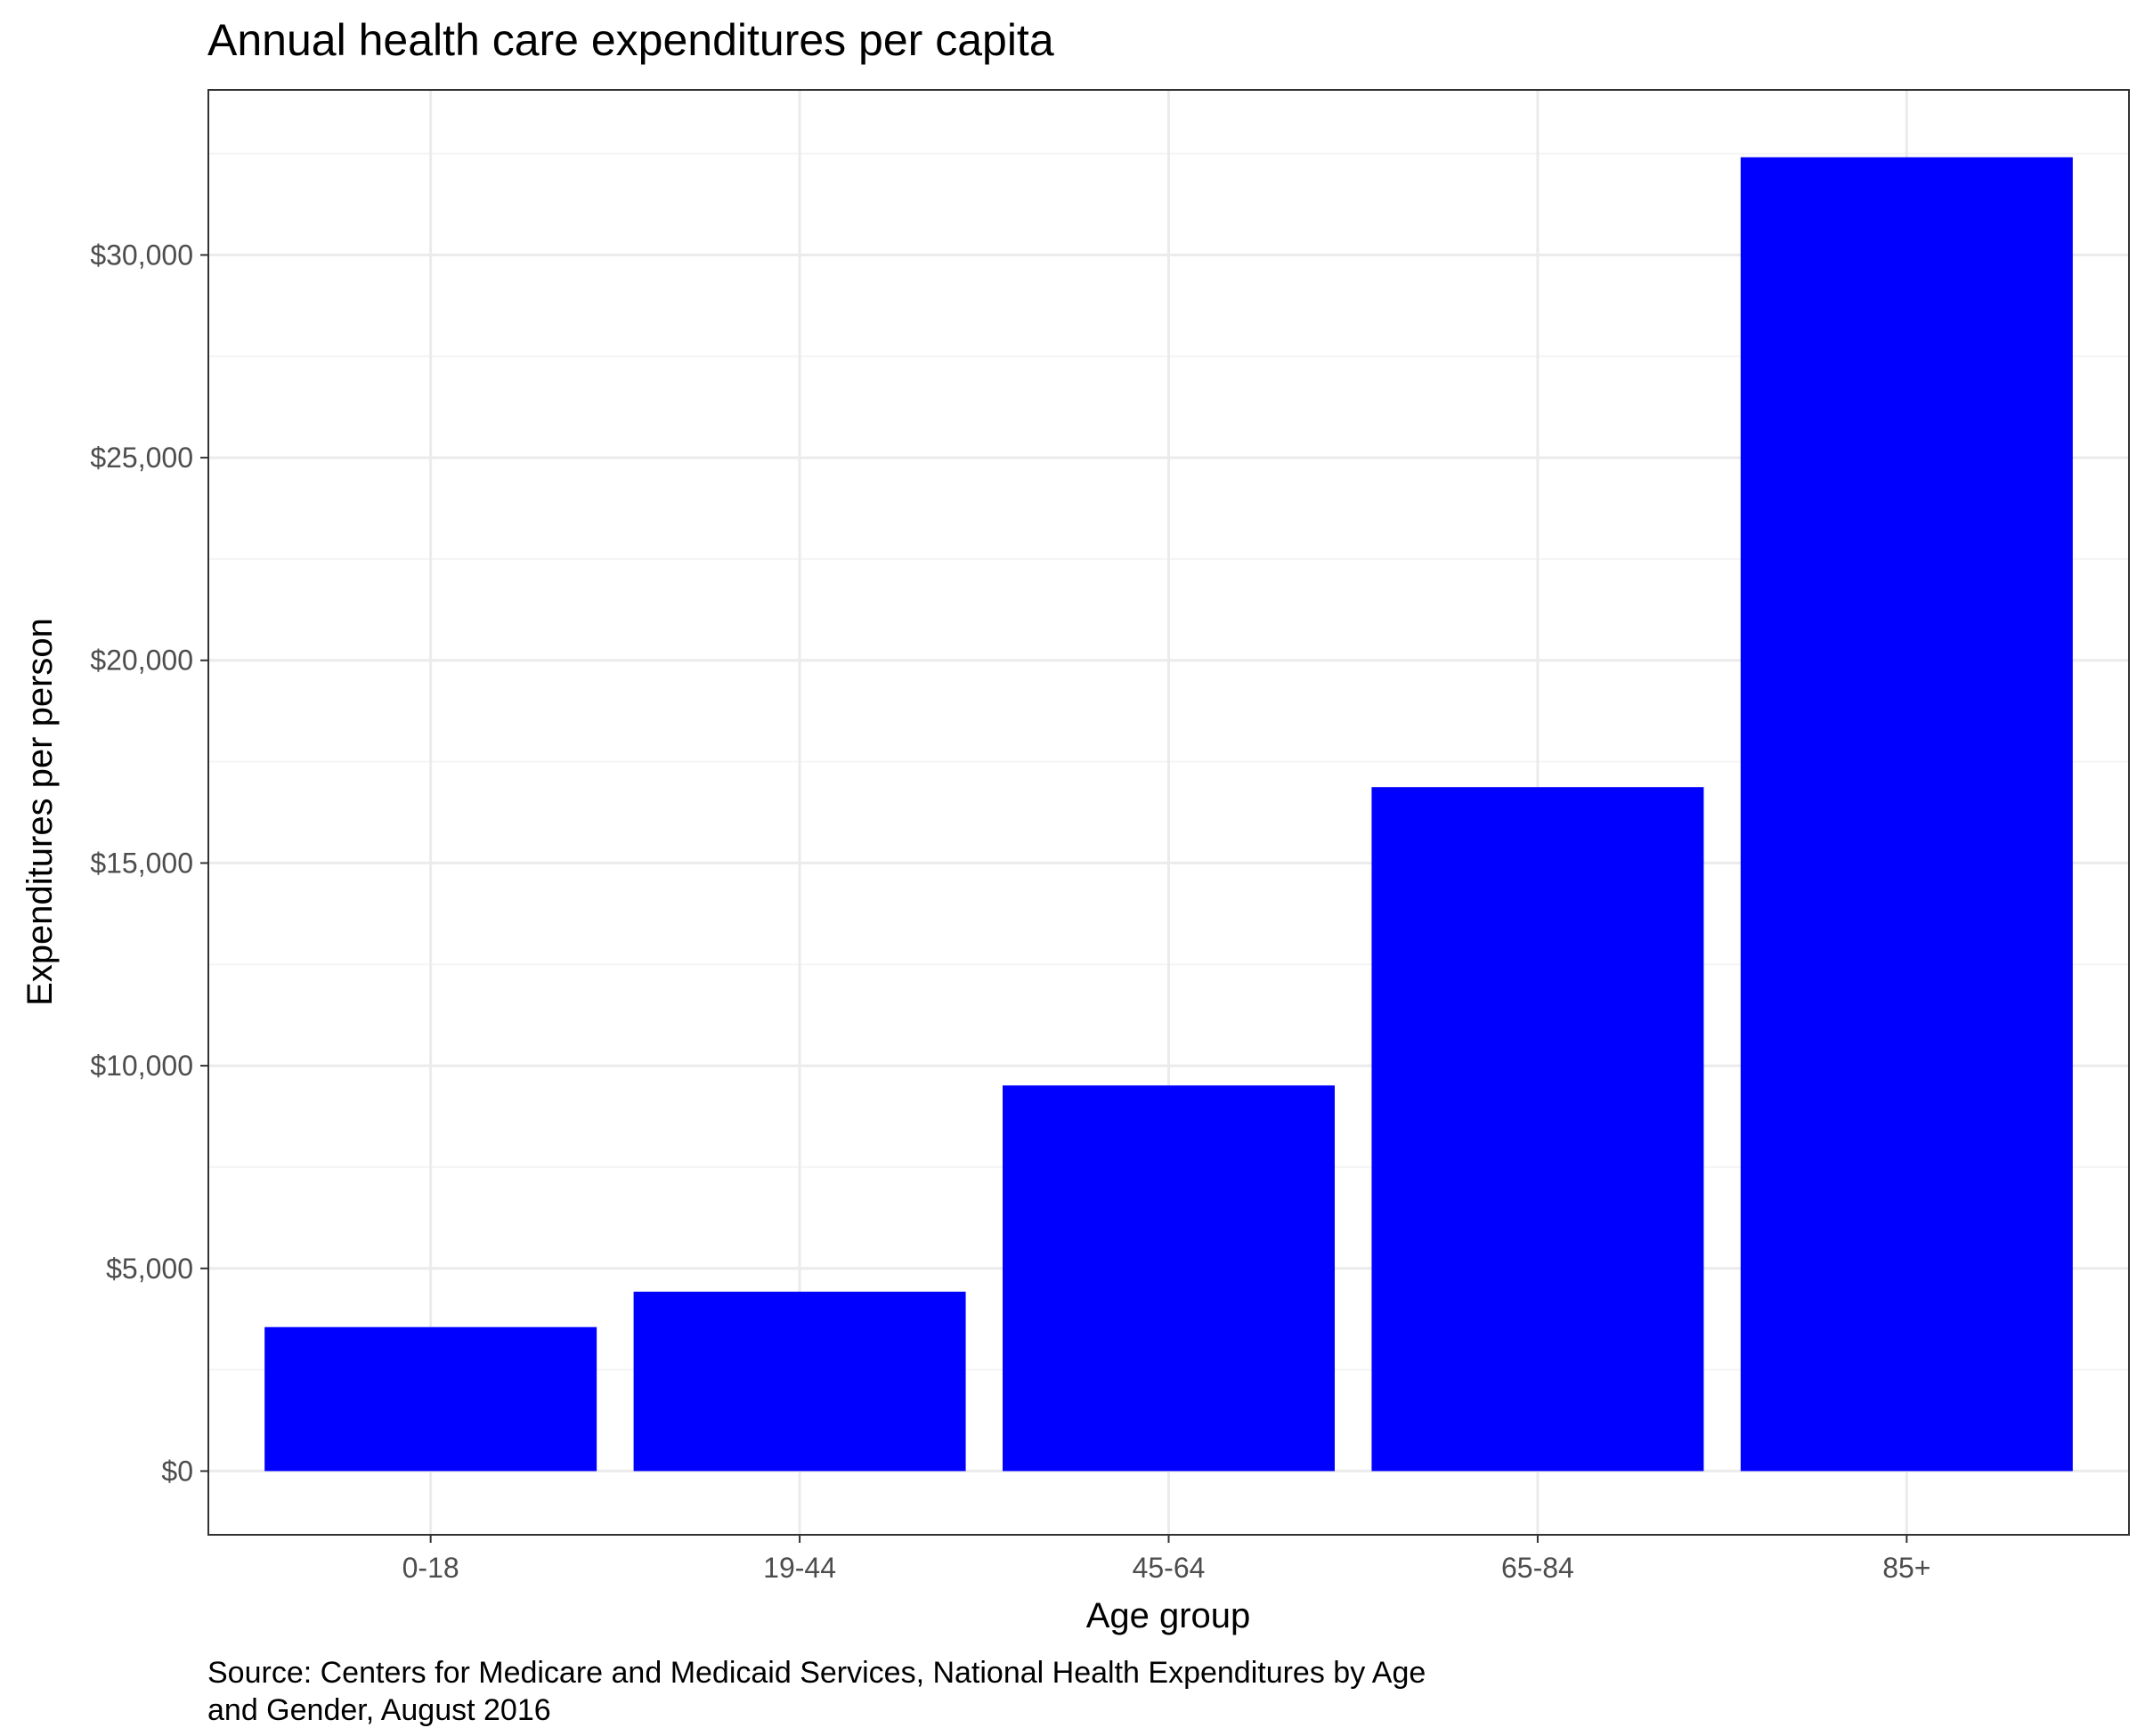 This screenshot has width=2137, height=1736. What do you see at coordinates (1168, 1615) in the screenshot?
I see `x-axis-title: Age group` at bounding box center [1168, 1615].